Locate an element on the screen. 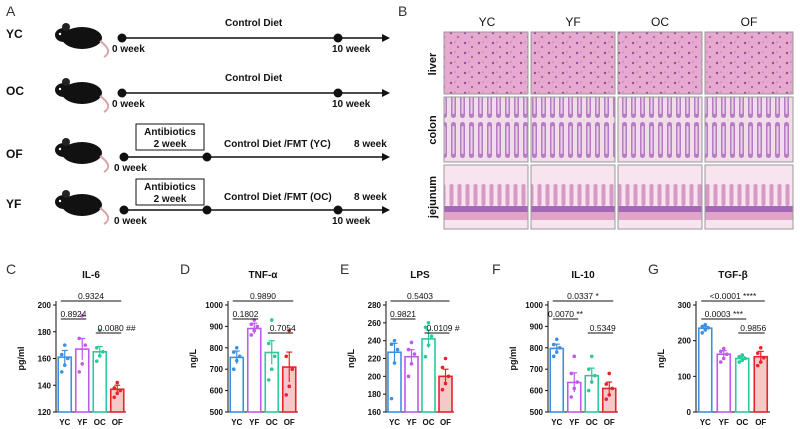  y-tick-label: 600 is located at coordinates (537, 391).